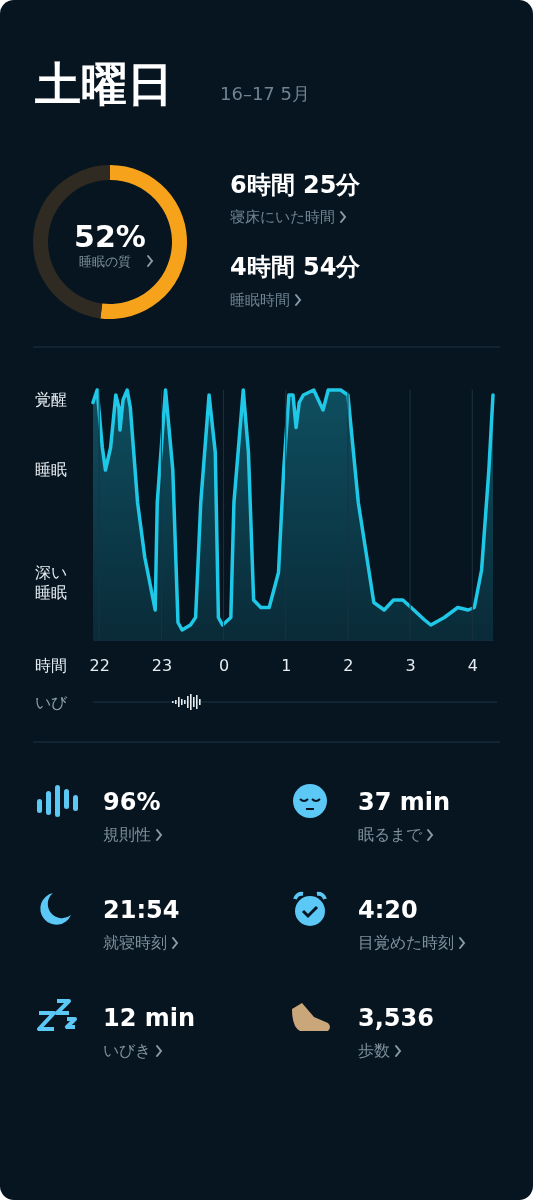 This screenshot has width=533, height=1200. Describe the element at coordinates (374, 1050) in the screenshot. I see `text: 歩数` at that location.